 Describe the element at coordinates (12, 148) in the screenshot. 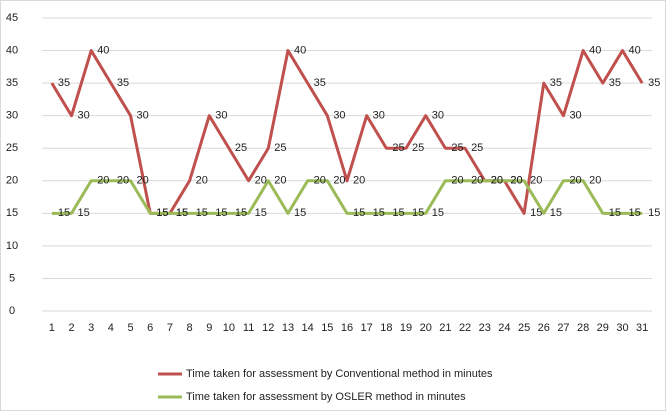

I see `y-tick-label: 25` at that location.